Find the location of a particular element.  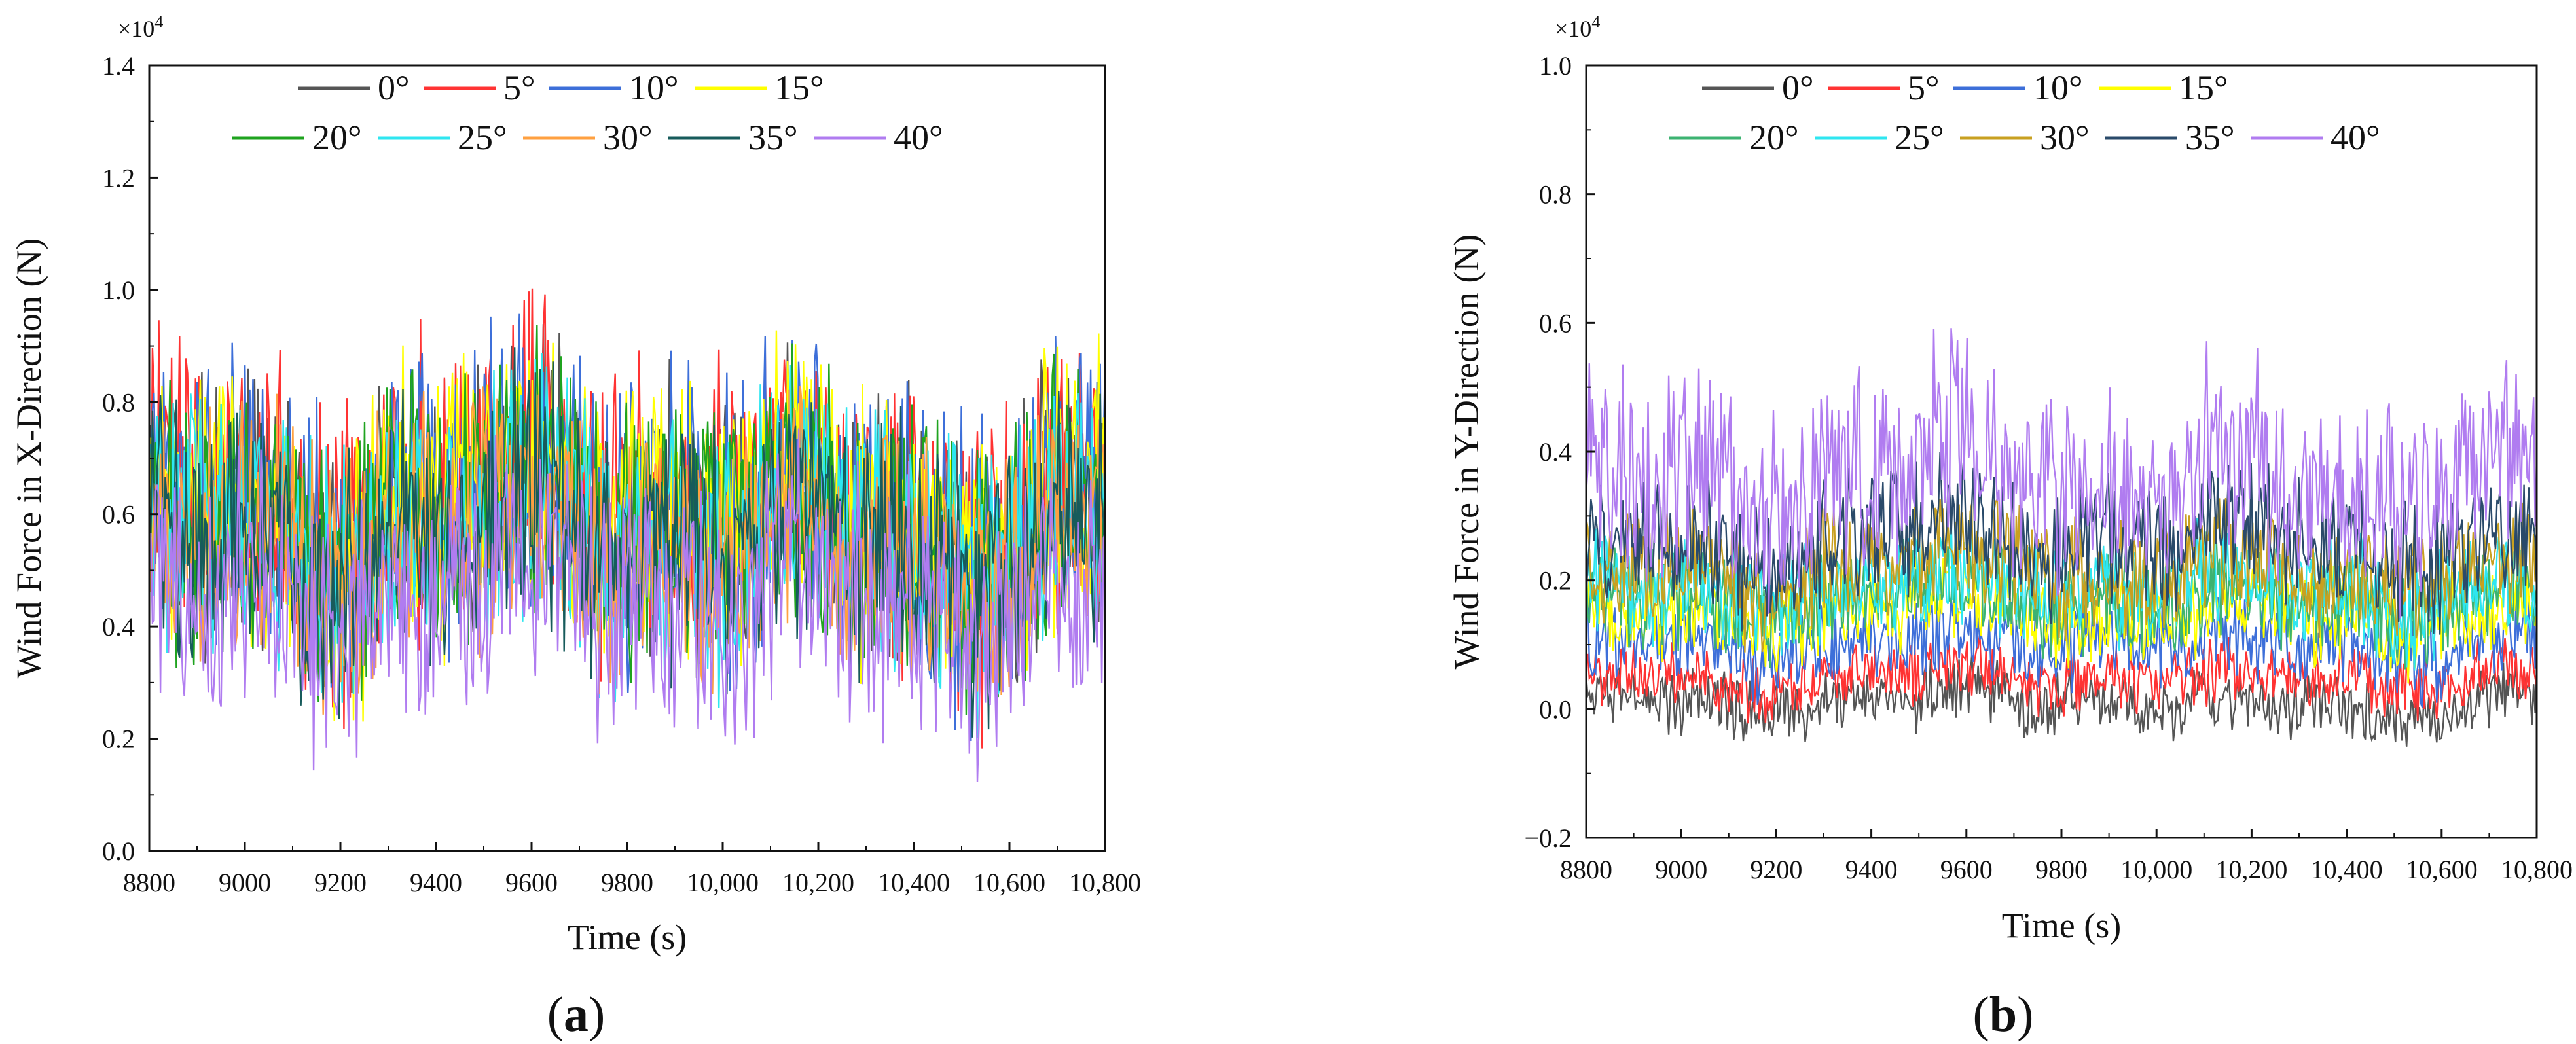

series-group is located at coordinates (2061, 537).